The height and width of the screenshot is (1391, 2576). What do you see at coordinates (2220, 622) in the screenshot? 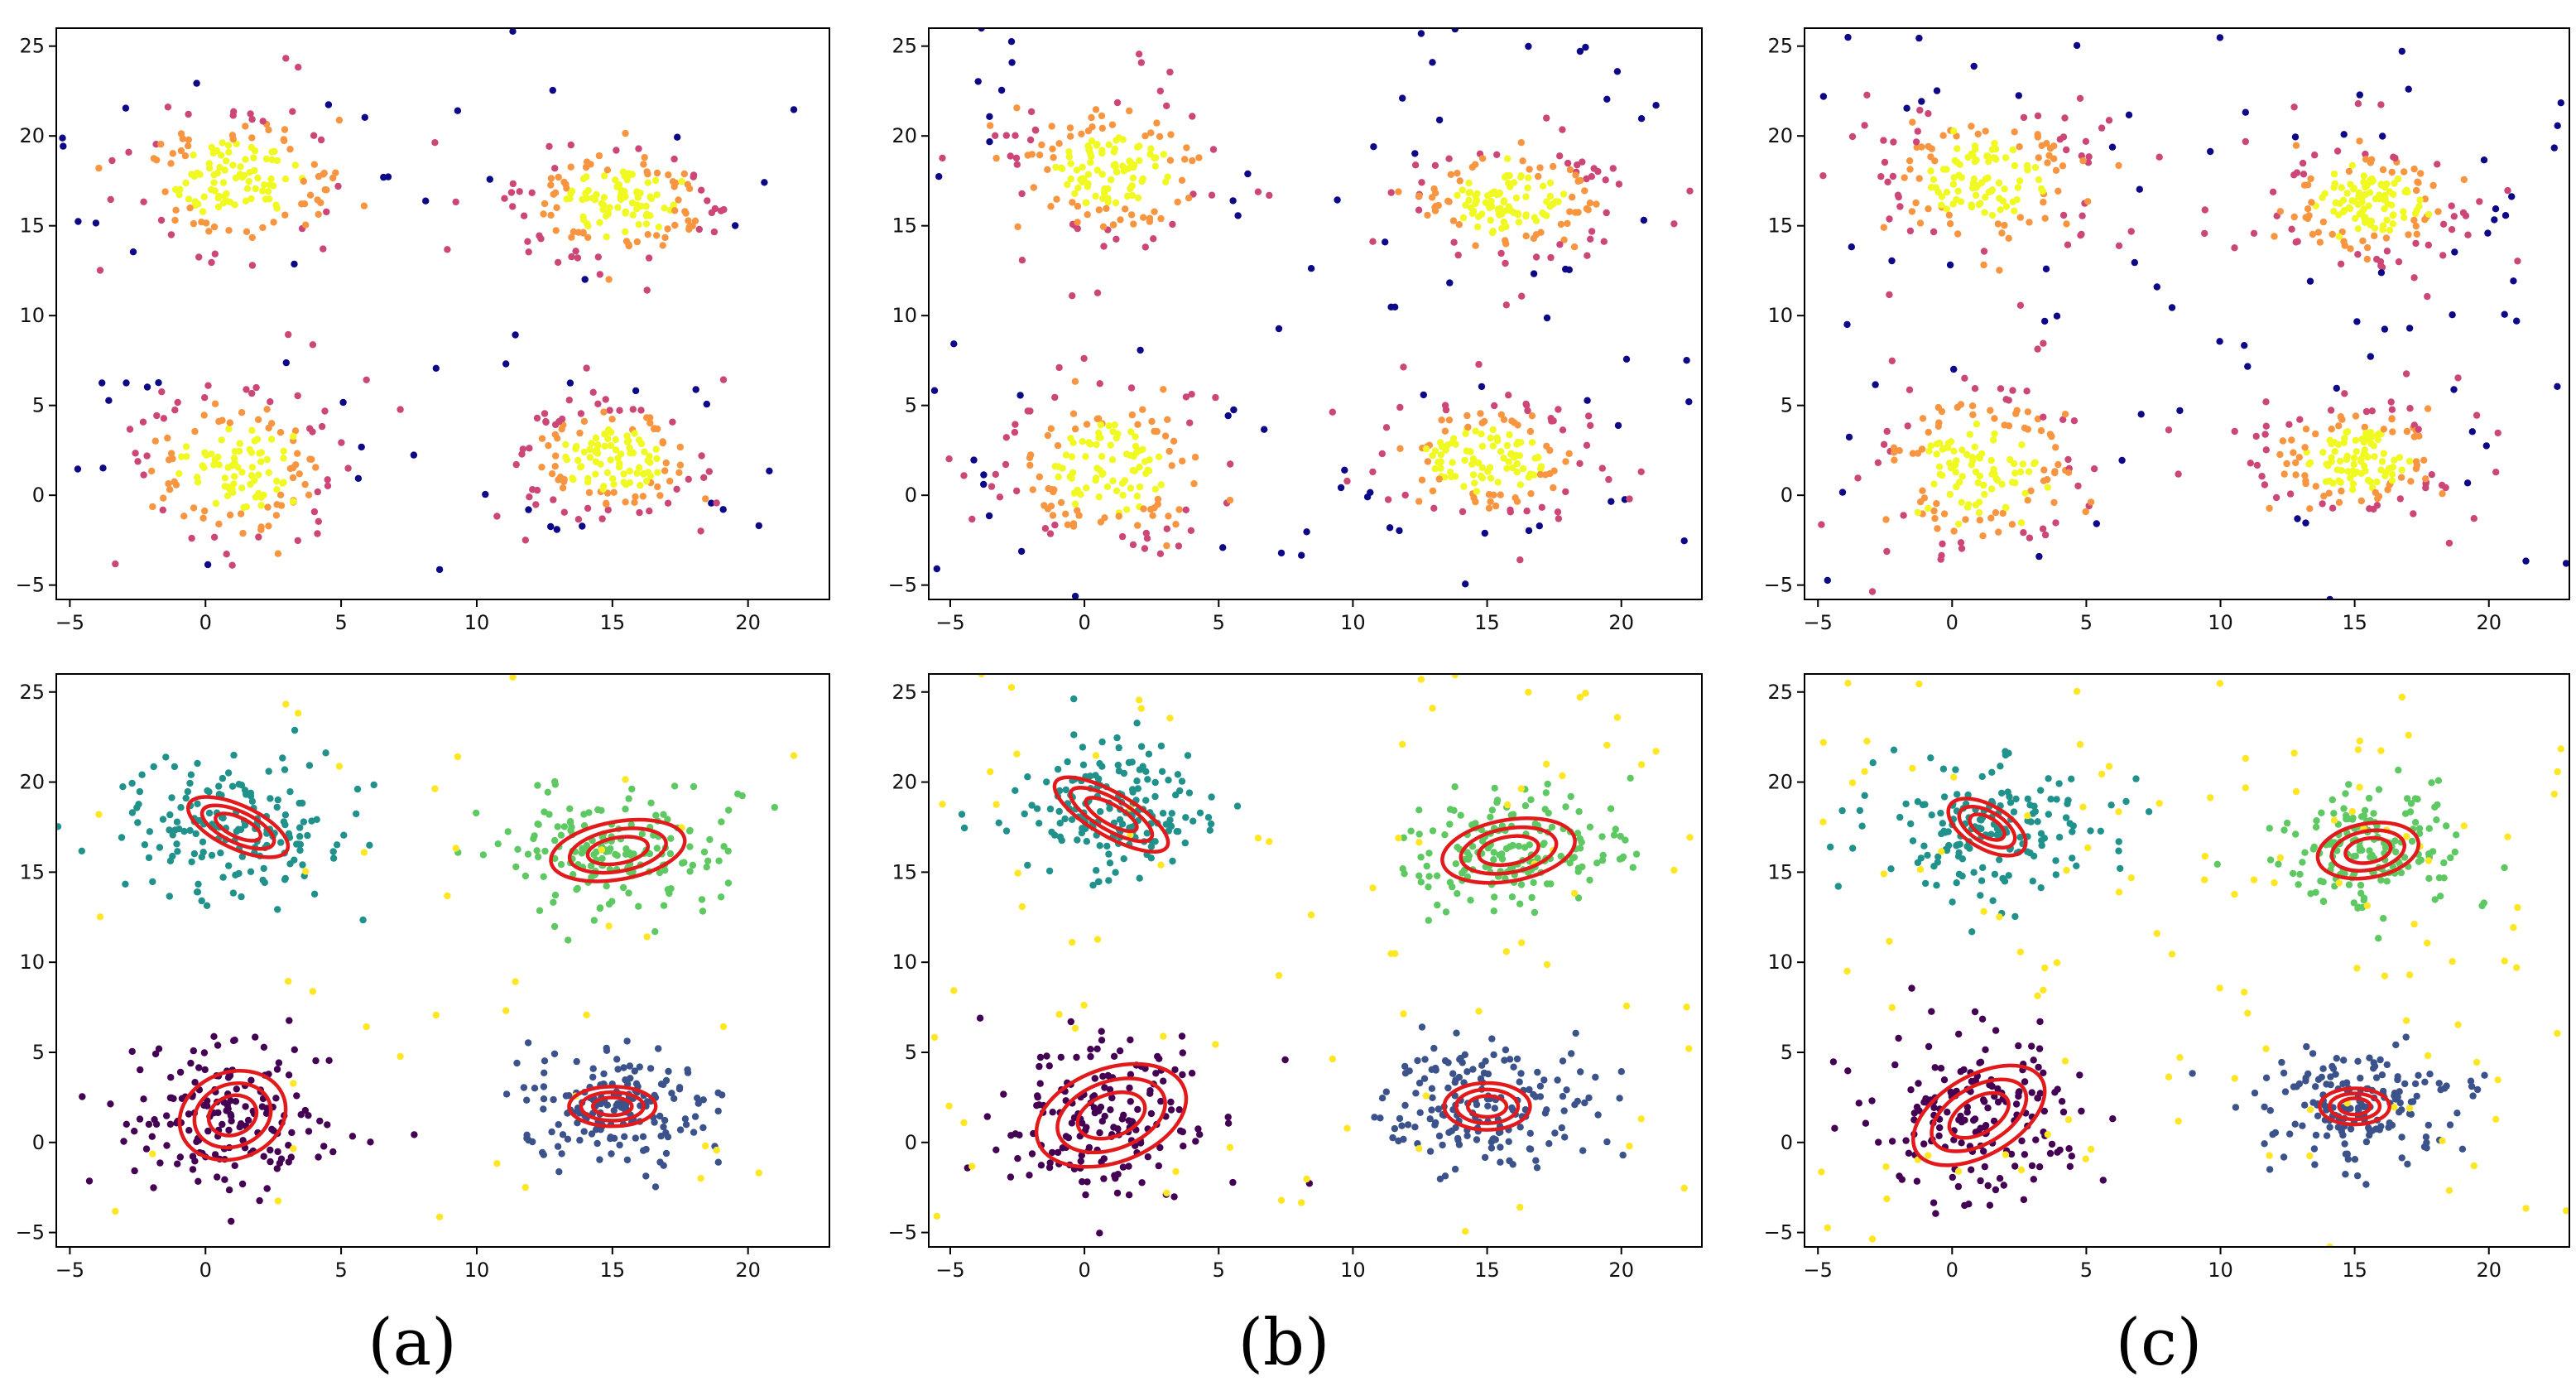
I see `x-tick-label: 10` at bounding box center [2220, 622].